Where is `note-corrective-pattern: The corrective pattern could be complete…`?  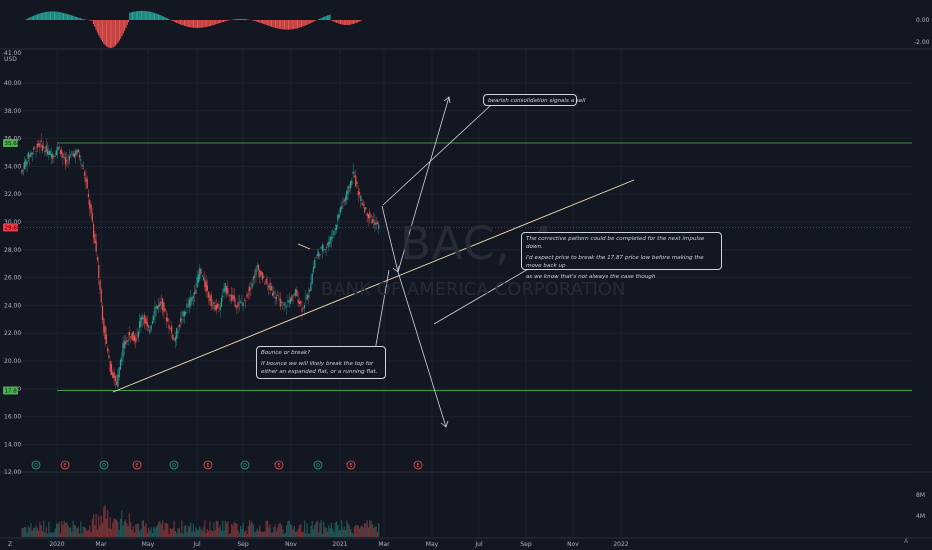
note-corrective-pattern: The corrective pattern could be complete… is located at coordinates (621, 256).